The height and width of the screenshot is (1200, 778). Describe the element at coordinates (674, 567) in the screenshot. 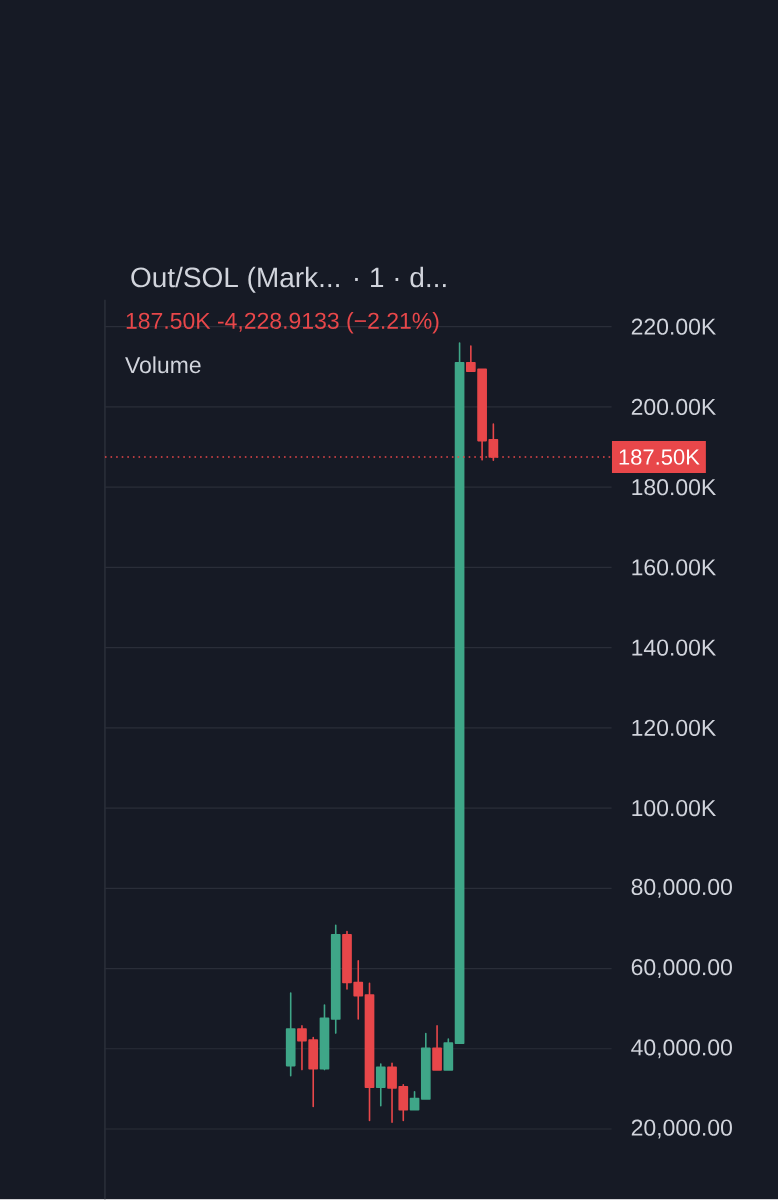

I see `y-tick-label: 160.00K` at that location.